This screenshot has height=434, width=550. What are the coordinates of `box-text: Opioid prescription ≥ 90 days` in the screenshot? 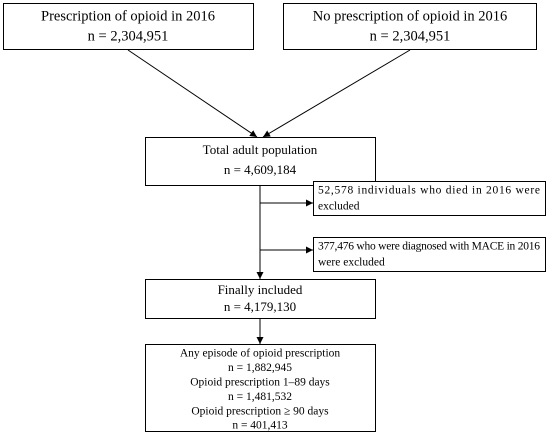 It's located at (260, 412).